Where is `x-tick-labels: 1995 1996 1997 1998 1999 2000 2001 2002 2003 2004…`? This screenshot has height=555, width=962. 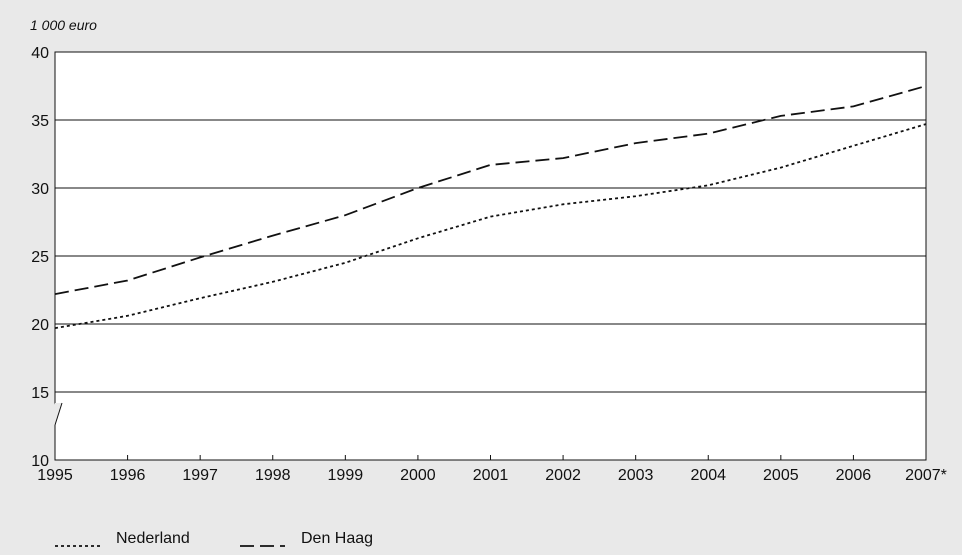 x-tick-labels: 1995 1996 1997 1998 1999 2000 2001 2002 2003 2004… is located at coordinates (492, 469).